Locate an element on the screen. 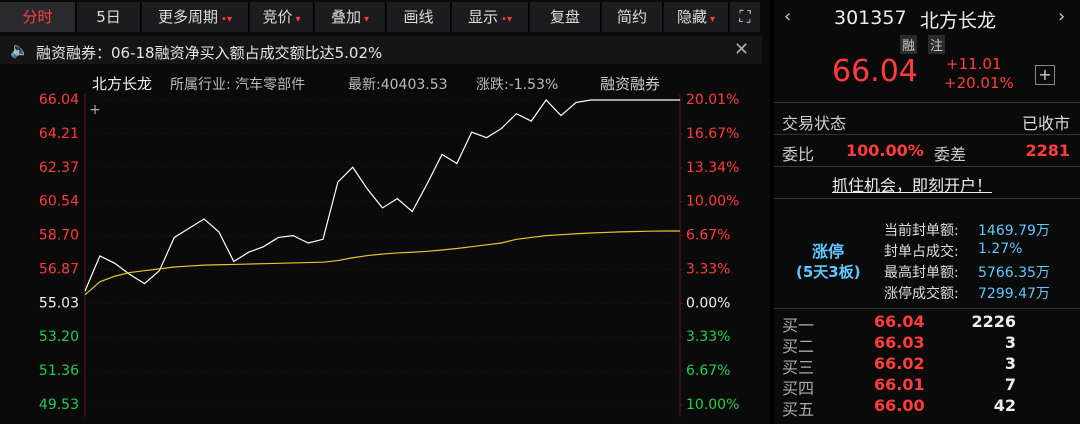 This screenshot has width=1080, height=424. industry: 所属行业: 汽车零部件 is located at coordinates (238, 85).